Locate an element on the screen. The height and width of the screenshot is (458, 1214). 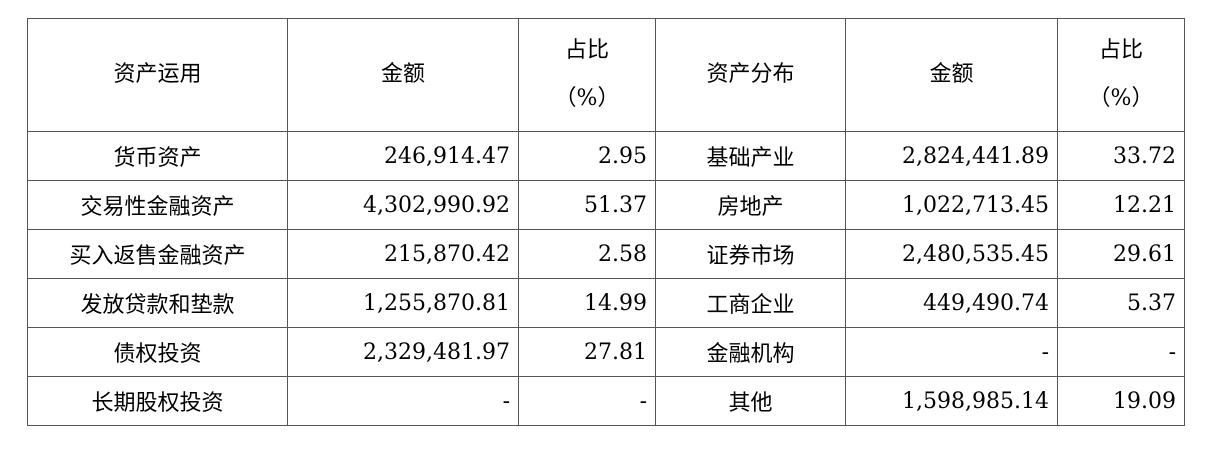
cell-usage: 债权投资 is located at coordinates (157, 352).